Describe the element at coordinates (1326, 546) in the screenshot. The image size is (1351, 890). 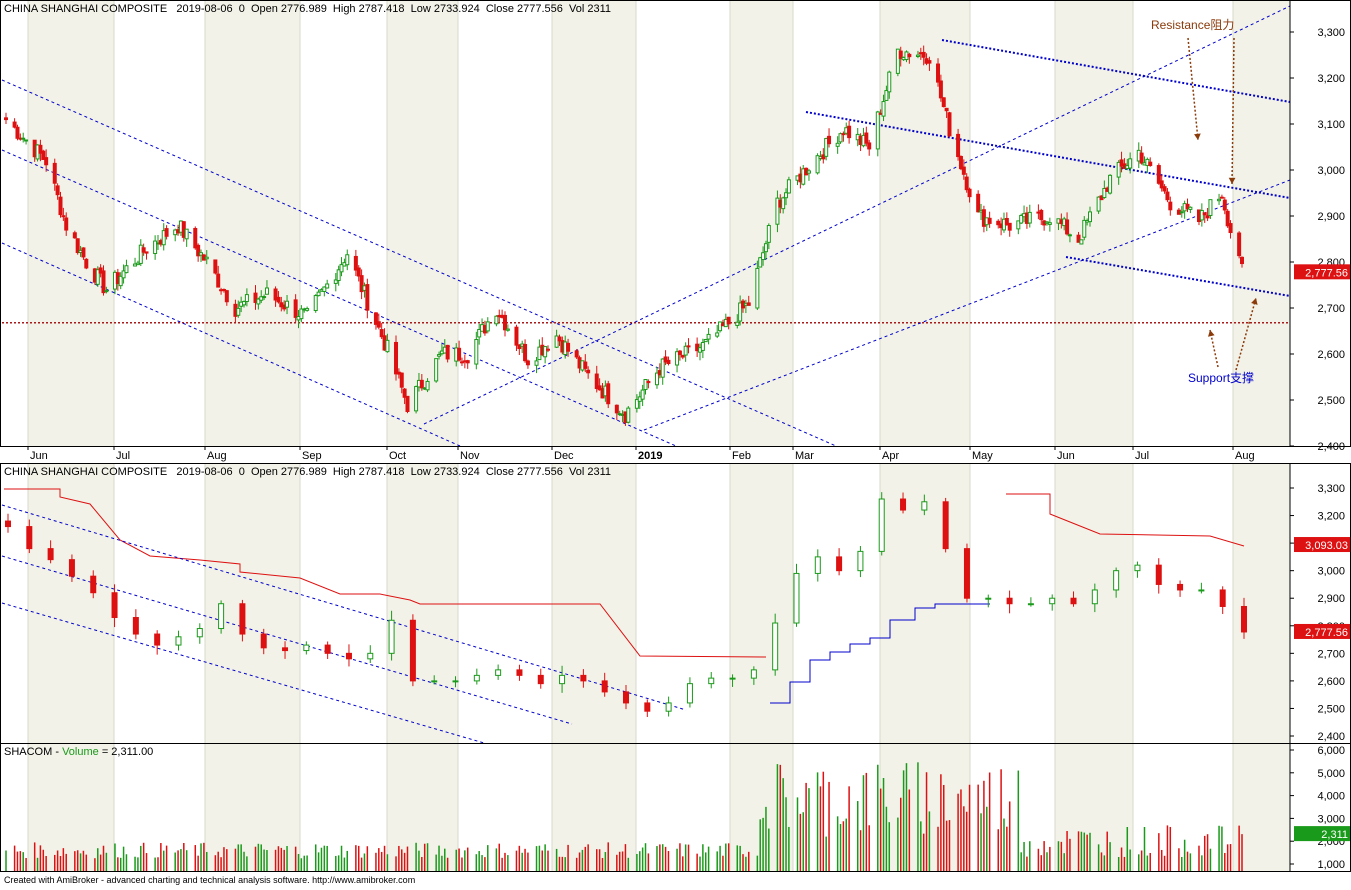
I see `stop-tag: 3,093.03` at that location.